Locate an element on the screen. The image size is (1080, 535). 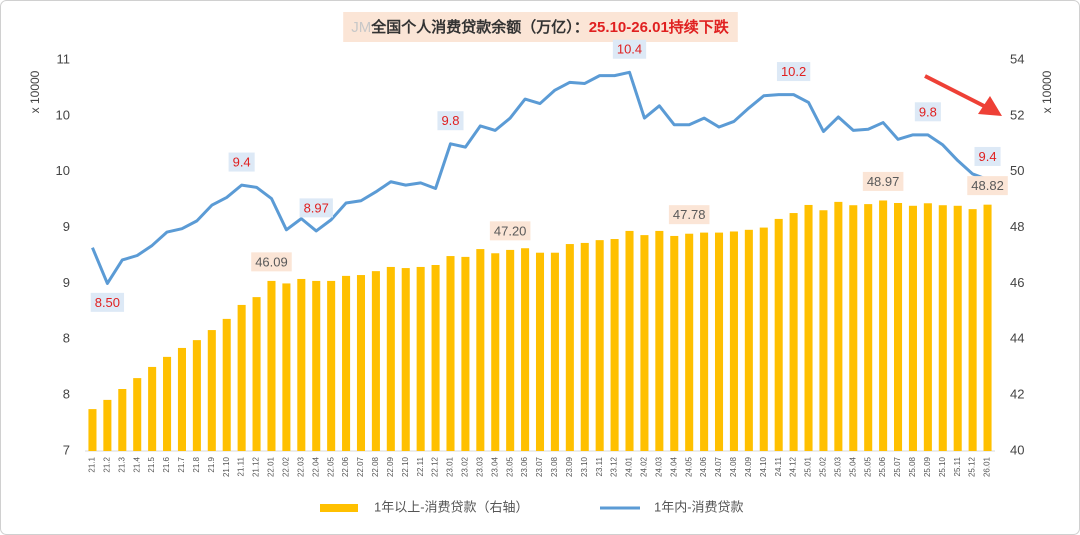
x-tick-label: 21.3 is located at coordinates (121, 464).